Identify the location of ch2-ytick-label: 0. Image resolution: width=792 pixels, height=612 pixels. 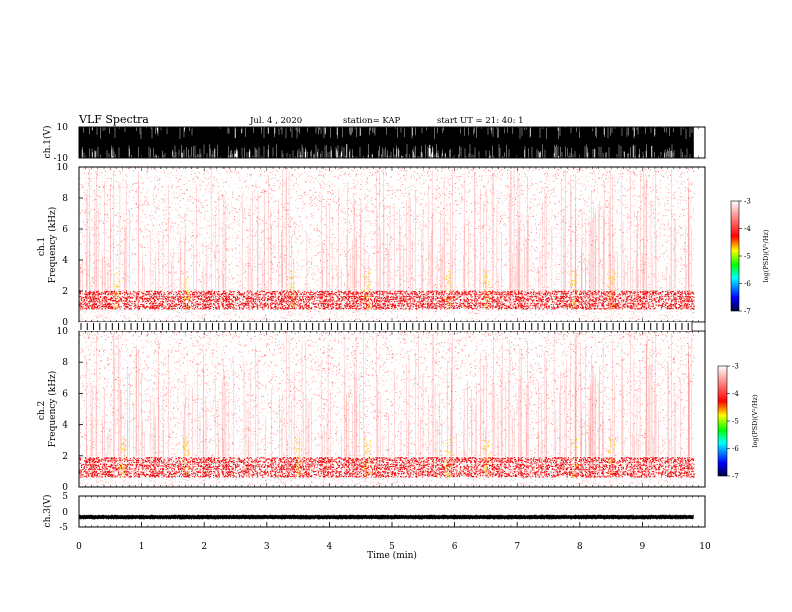
(65, 488).